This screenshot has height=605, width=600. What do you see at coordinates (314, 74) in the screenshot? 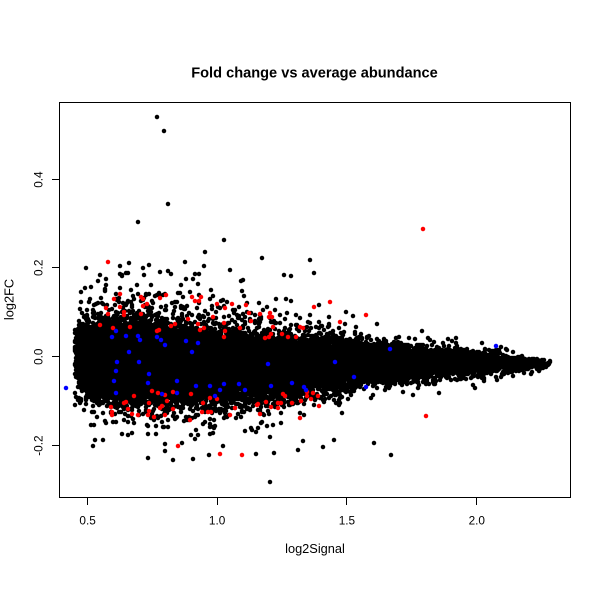
I see `svg-text:Fold change vs average abundan: Fold change vs average abundance` at bounding box center [314, 74].